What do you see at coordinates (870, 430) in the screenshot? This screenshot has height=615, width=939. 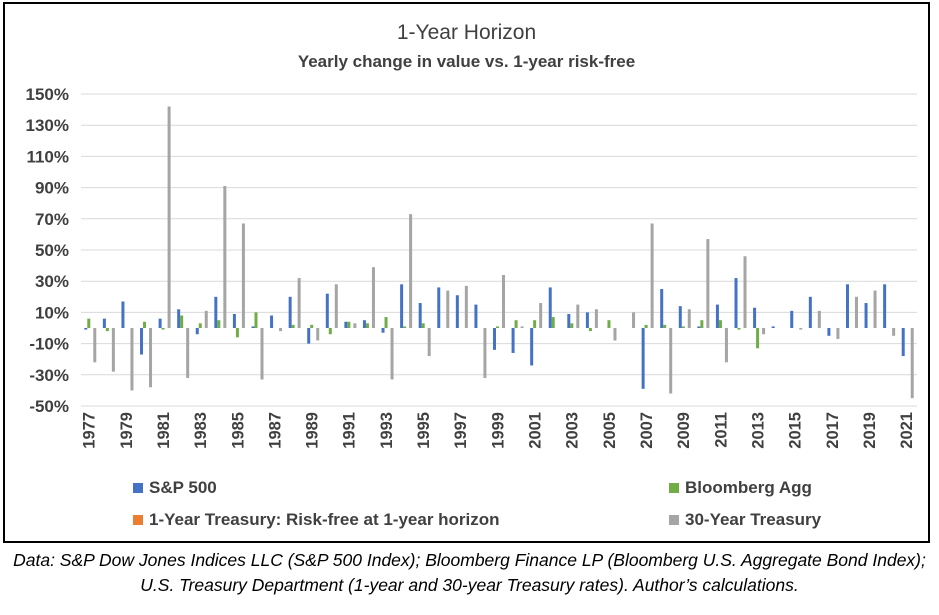 I see `x-tick-label: 2019` at bounding box center [870, 430].